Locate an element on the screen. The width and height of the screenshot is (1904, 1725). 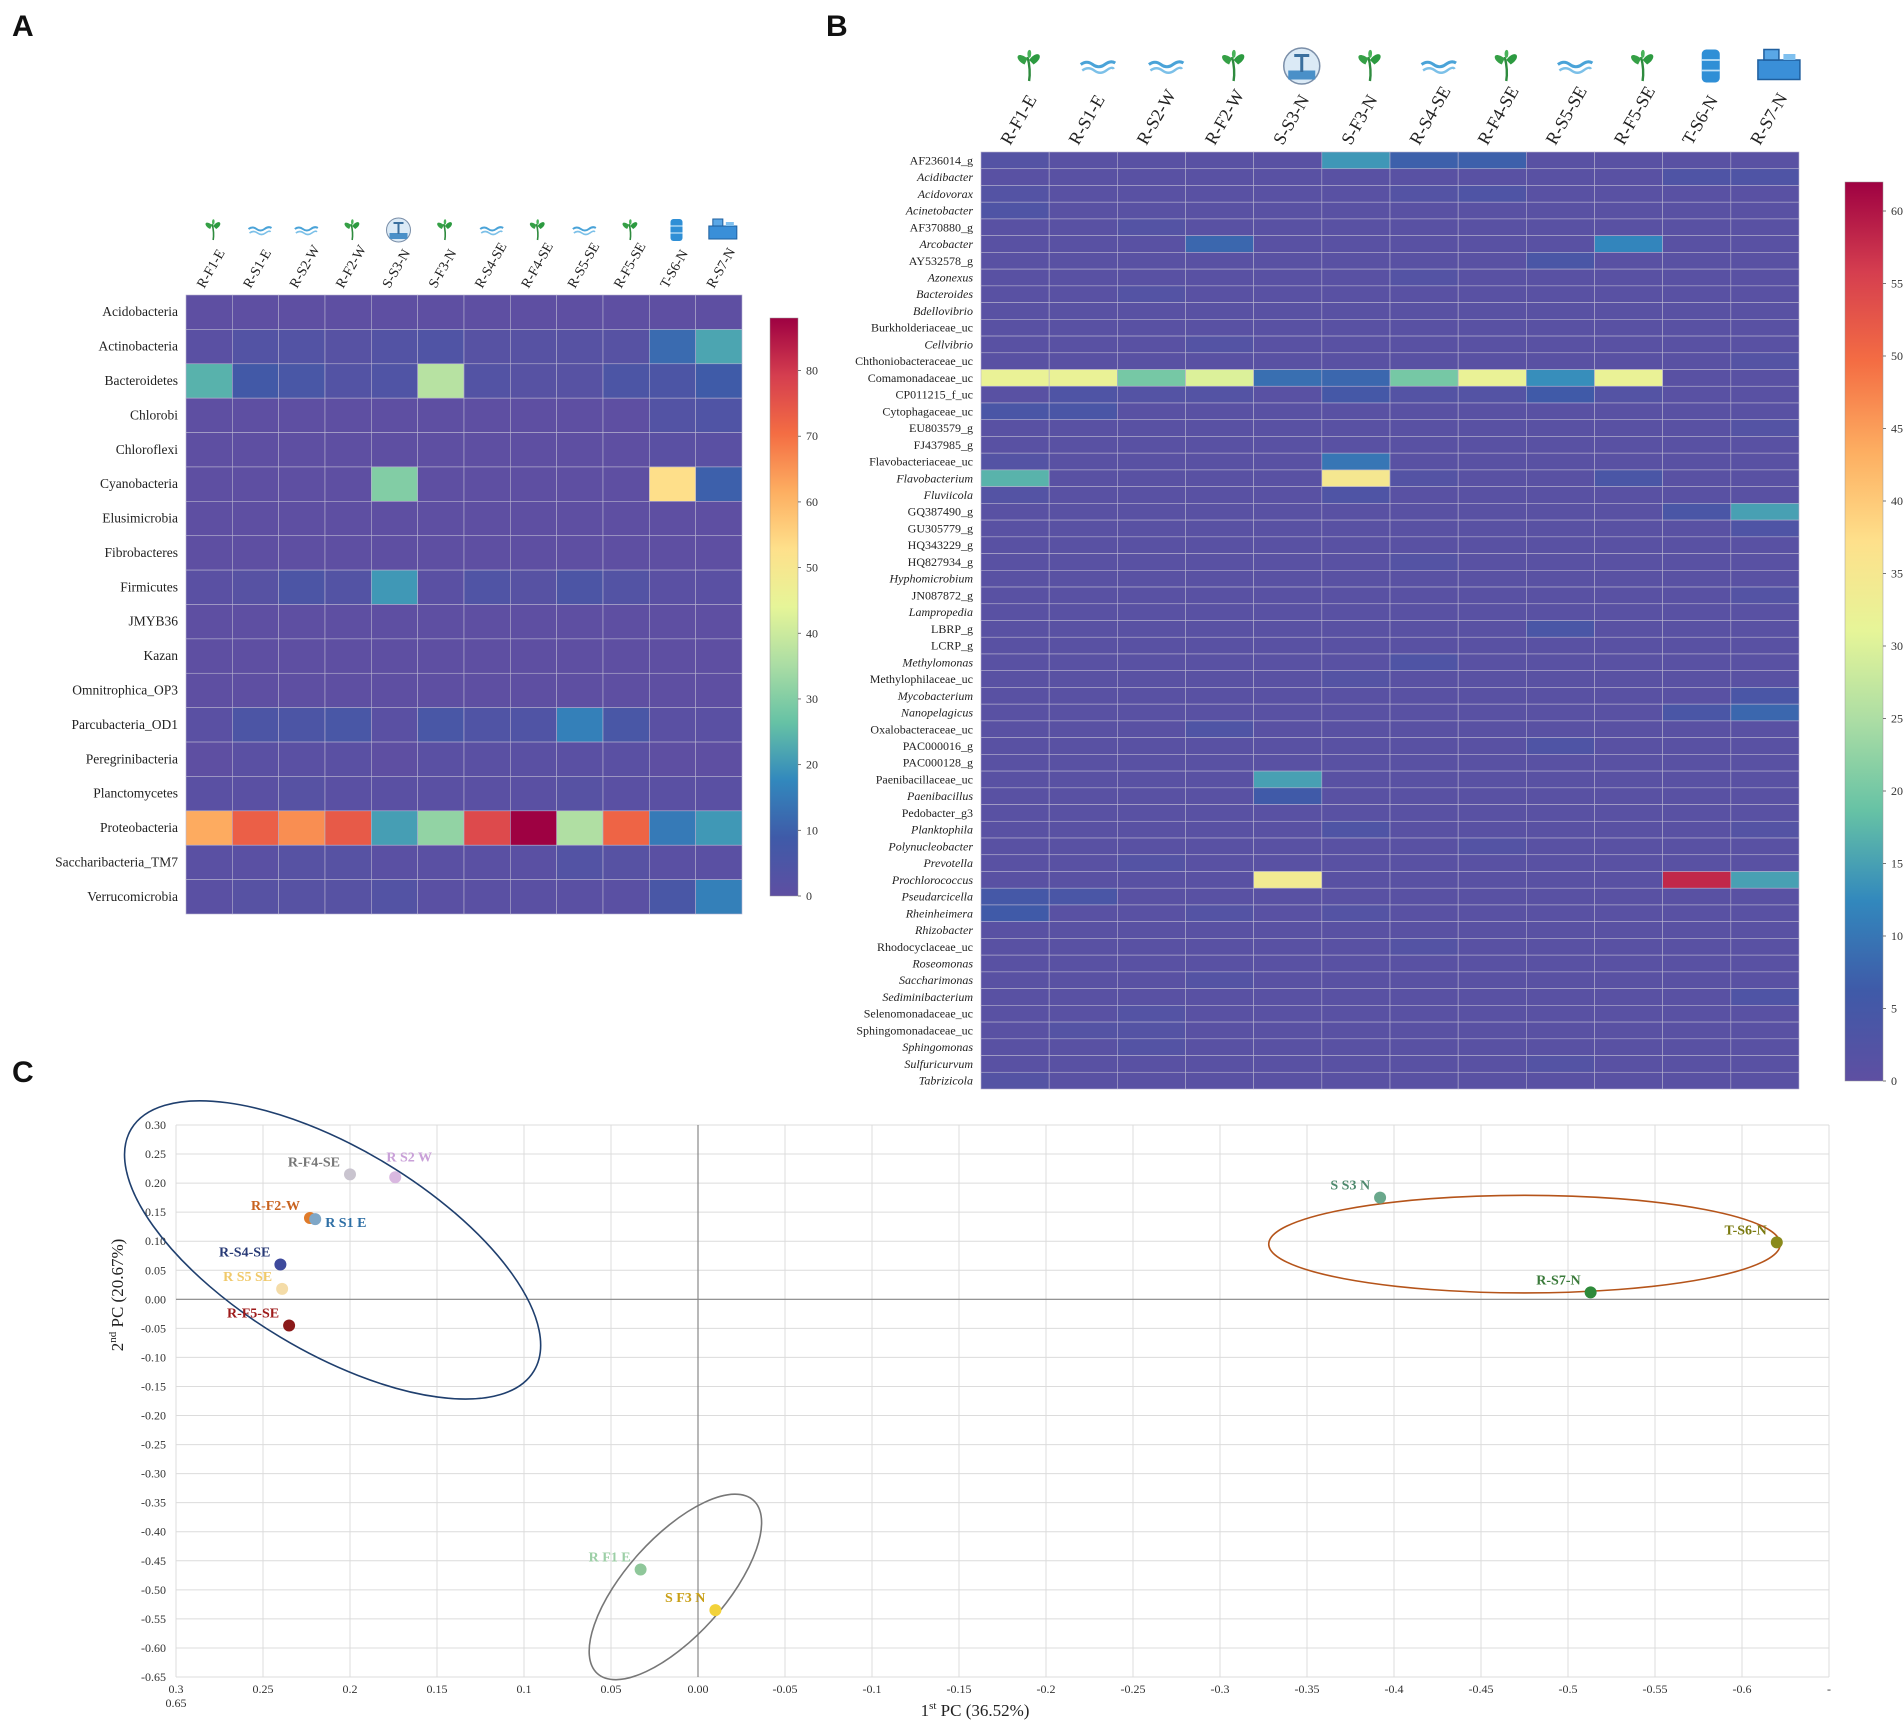
y-tick-label: -0.25 is located at coordinates (153, 1445).